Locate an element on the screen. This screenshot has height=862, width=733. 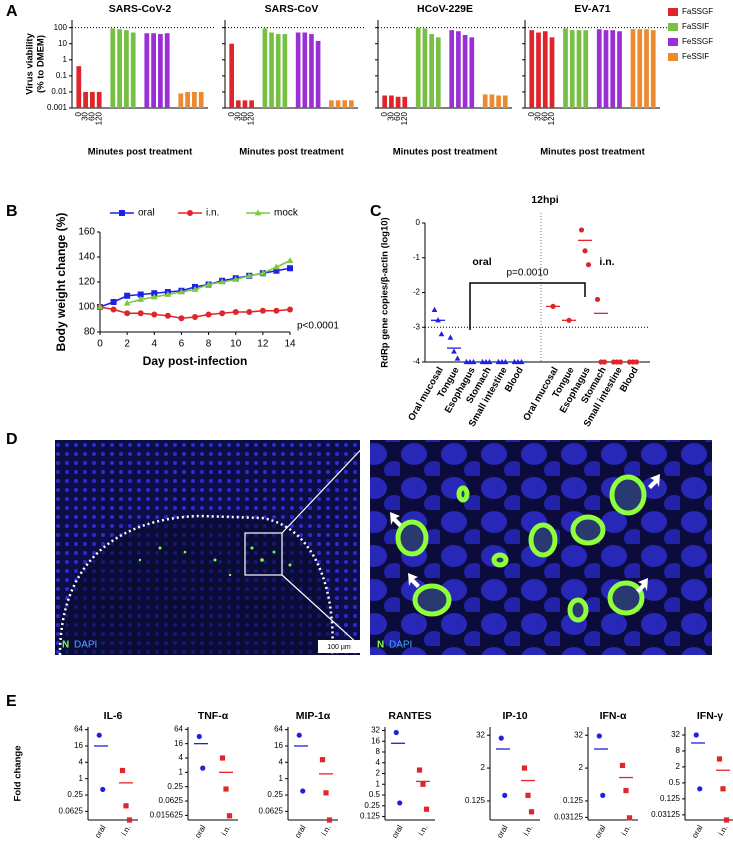
y-tick-label: 2 is located at coordinates (678, 766).